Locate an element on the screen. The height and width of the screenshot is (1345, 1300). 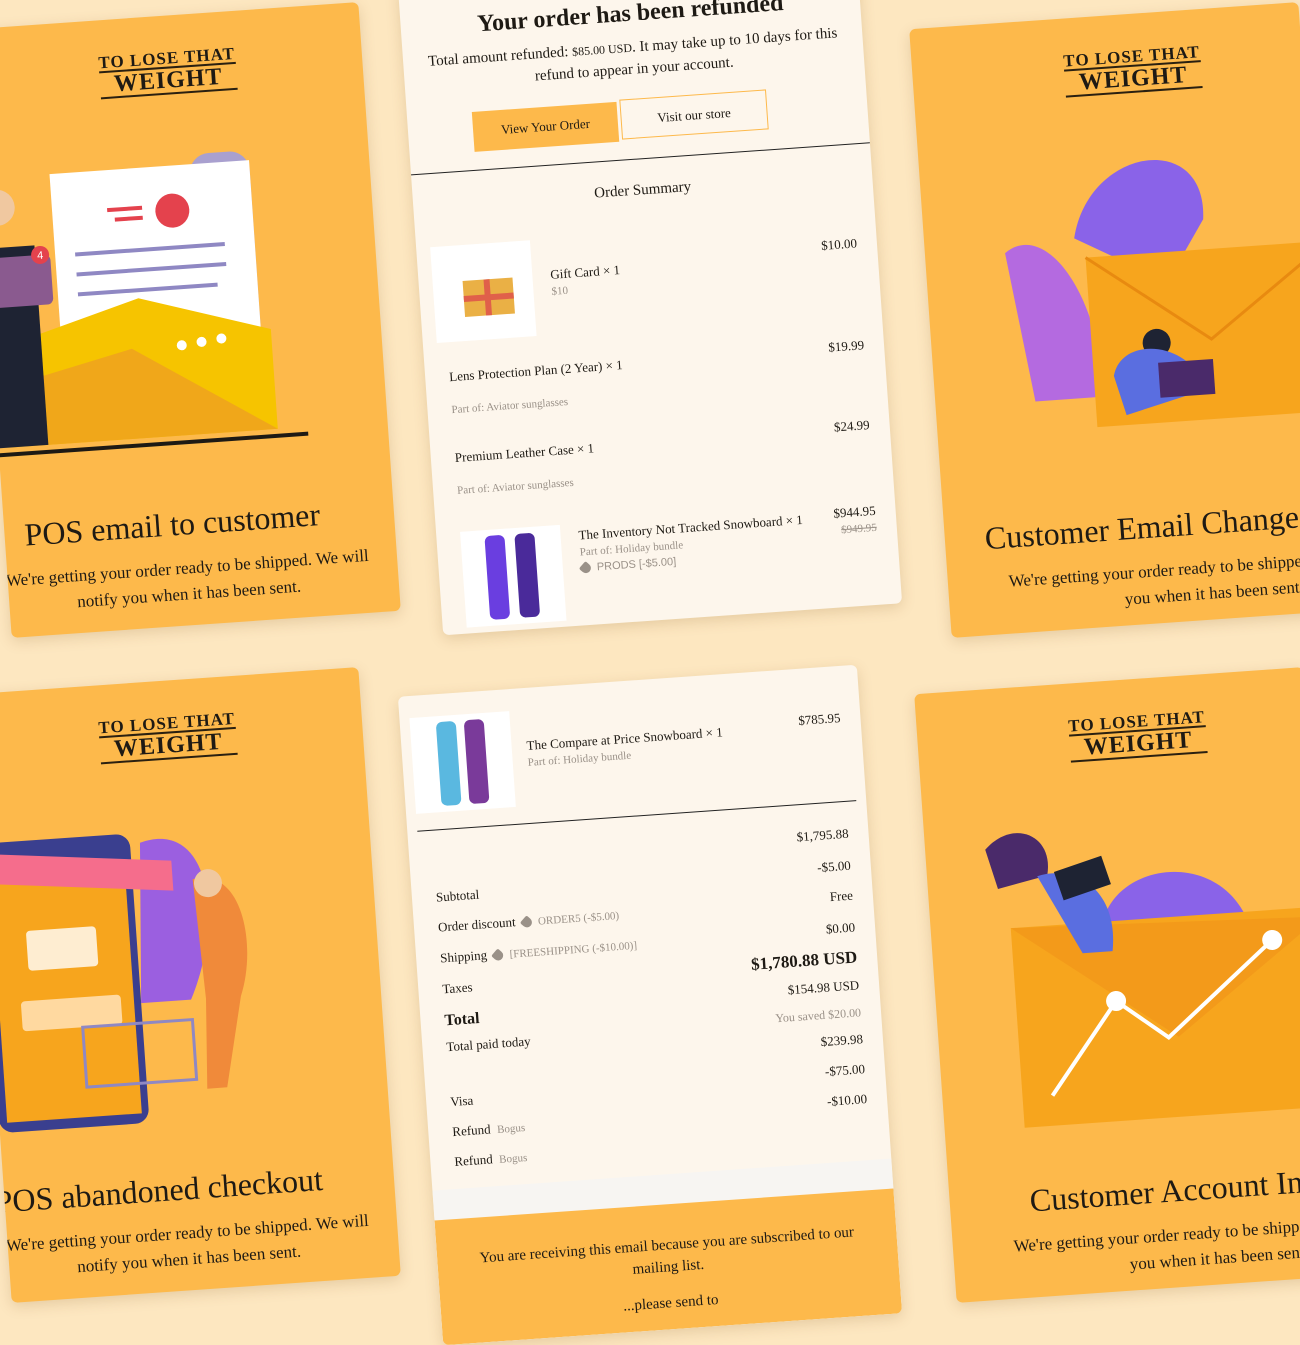
gift-card-thumbnail is located at coordinates (483, 291).